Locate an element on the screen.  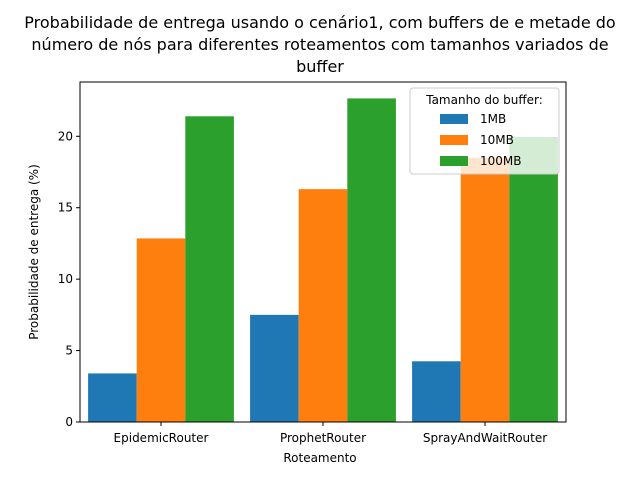
x-tick-label: SprayAndWaitRouter is located at coordinates (485, 438).